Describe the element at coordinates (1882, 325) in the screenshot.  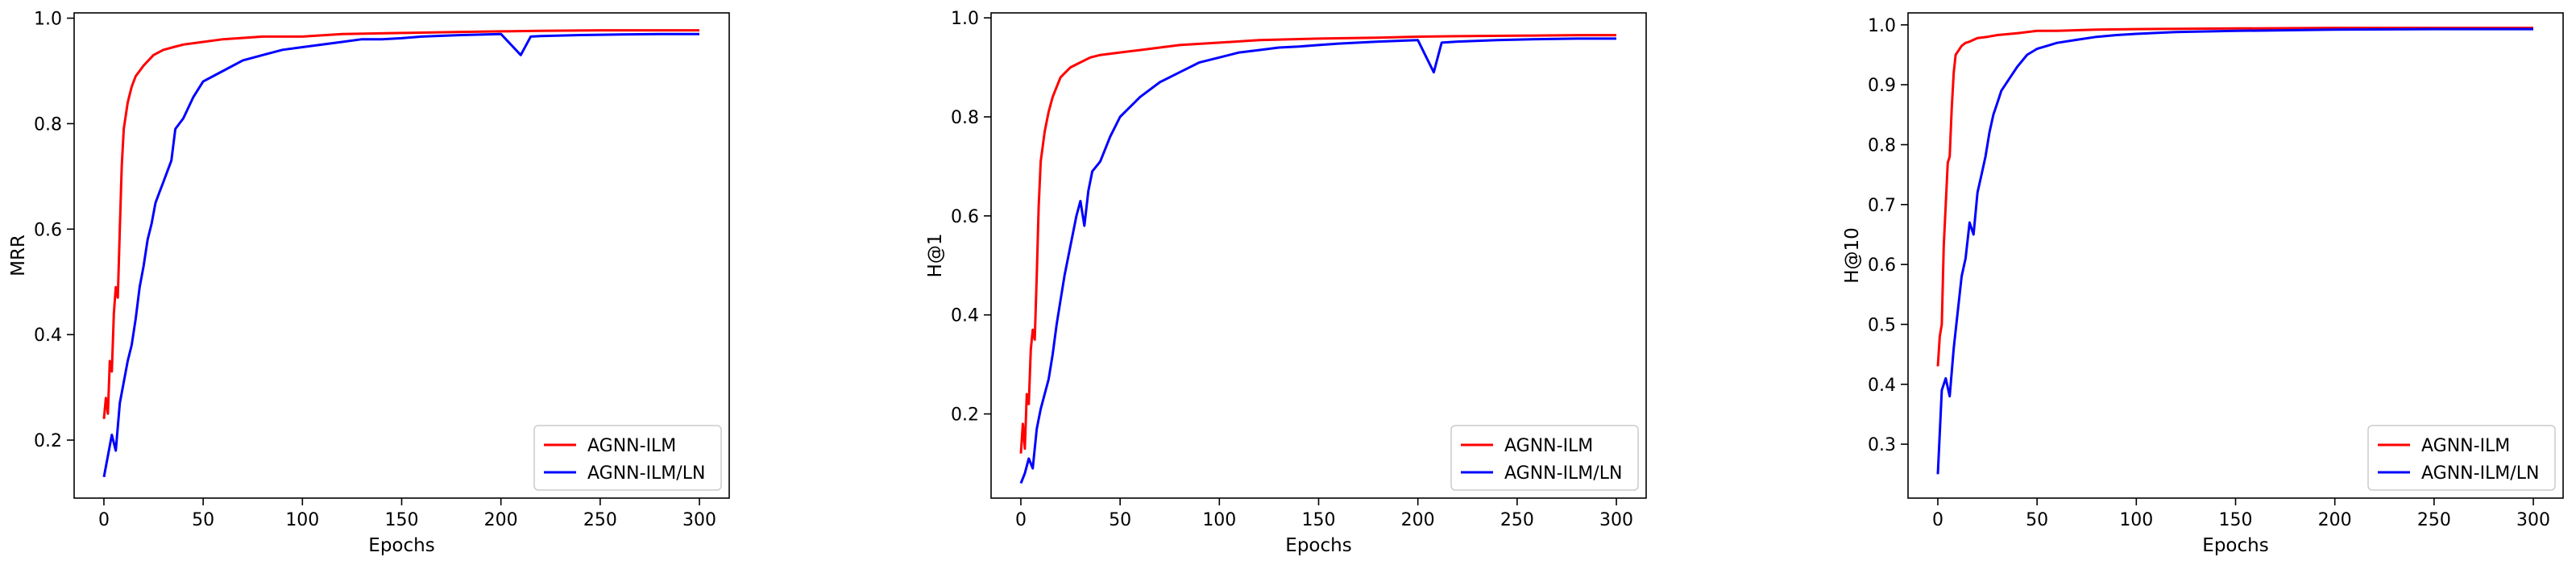
I see `y-tick-label: 0.5` at that location.